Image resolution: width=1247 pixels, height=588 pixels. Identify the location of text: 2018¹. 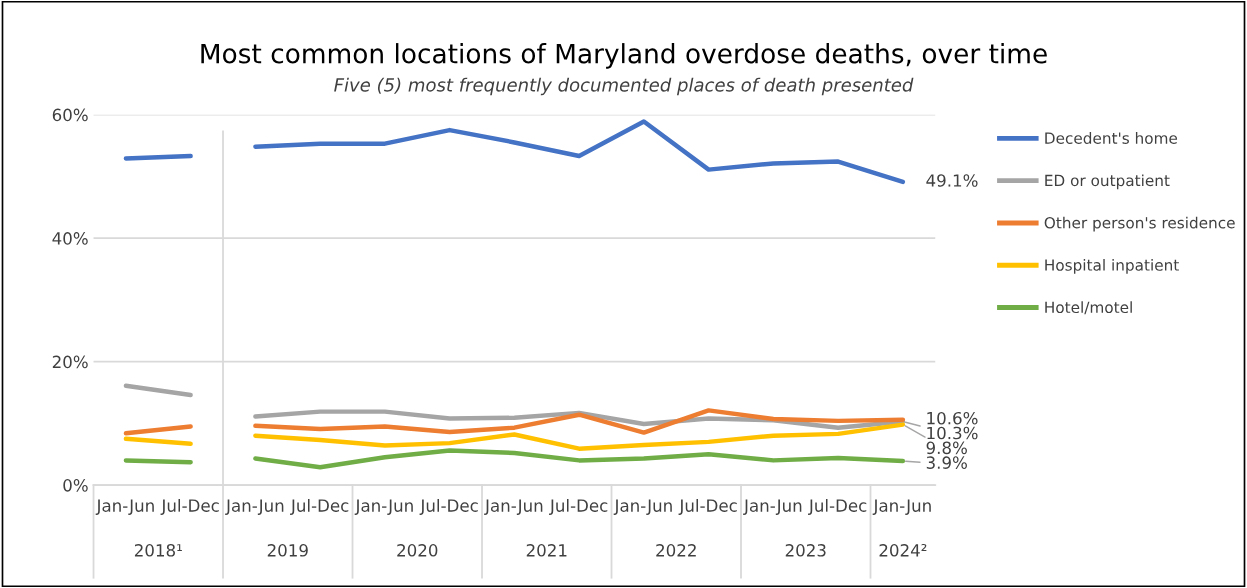
(158, 550).